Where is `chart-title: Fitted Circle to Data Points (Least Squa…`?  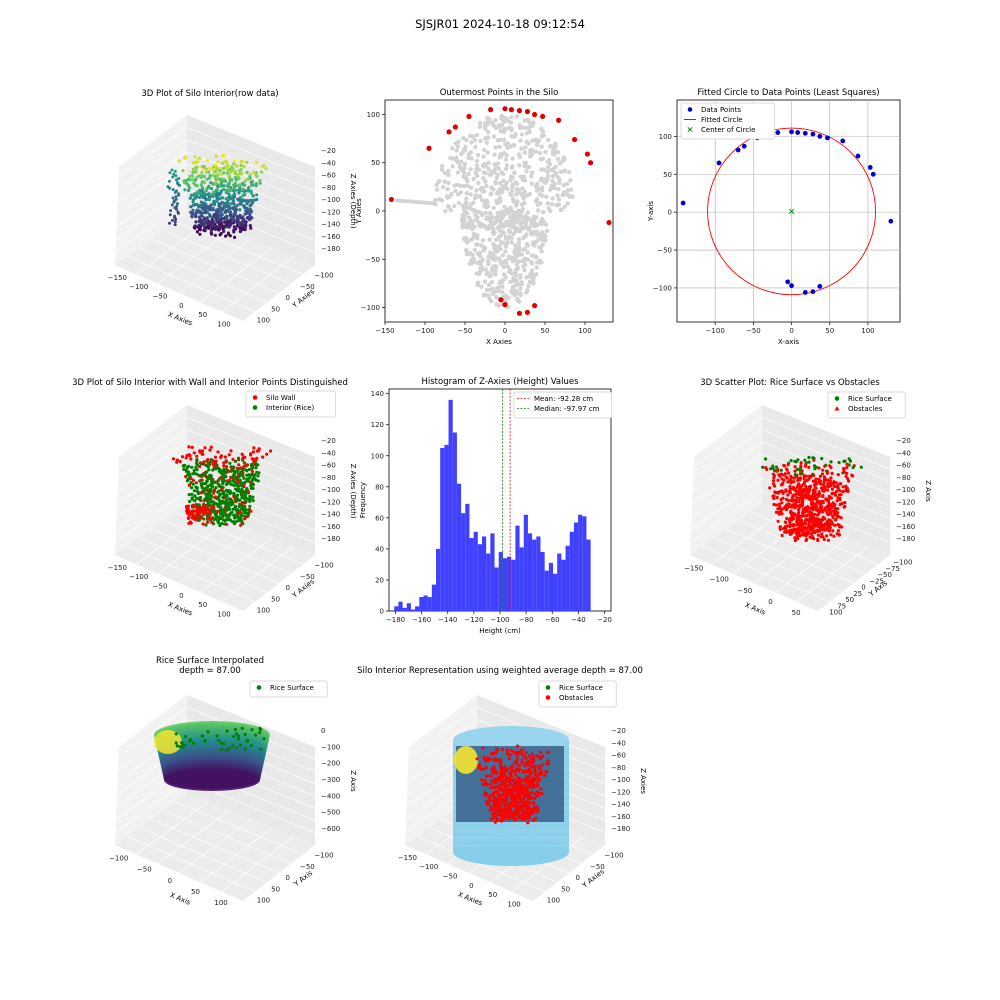 chart-title: Fitted Circle to Data Points (Least Squa… is located at coordinates (788, 93).